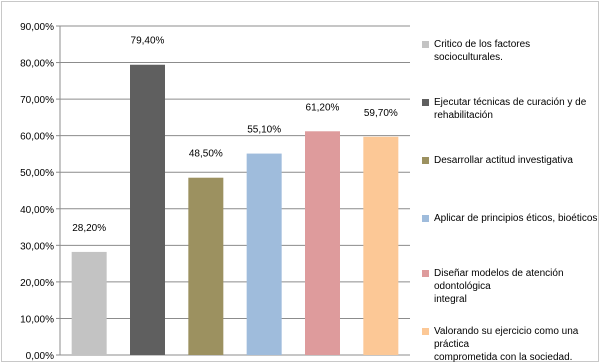  I want to click on data-label-5: 61,20%, so click(323, 107).